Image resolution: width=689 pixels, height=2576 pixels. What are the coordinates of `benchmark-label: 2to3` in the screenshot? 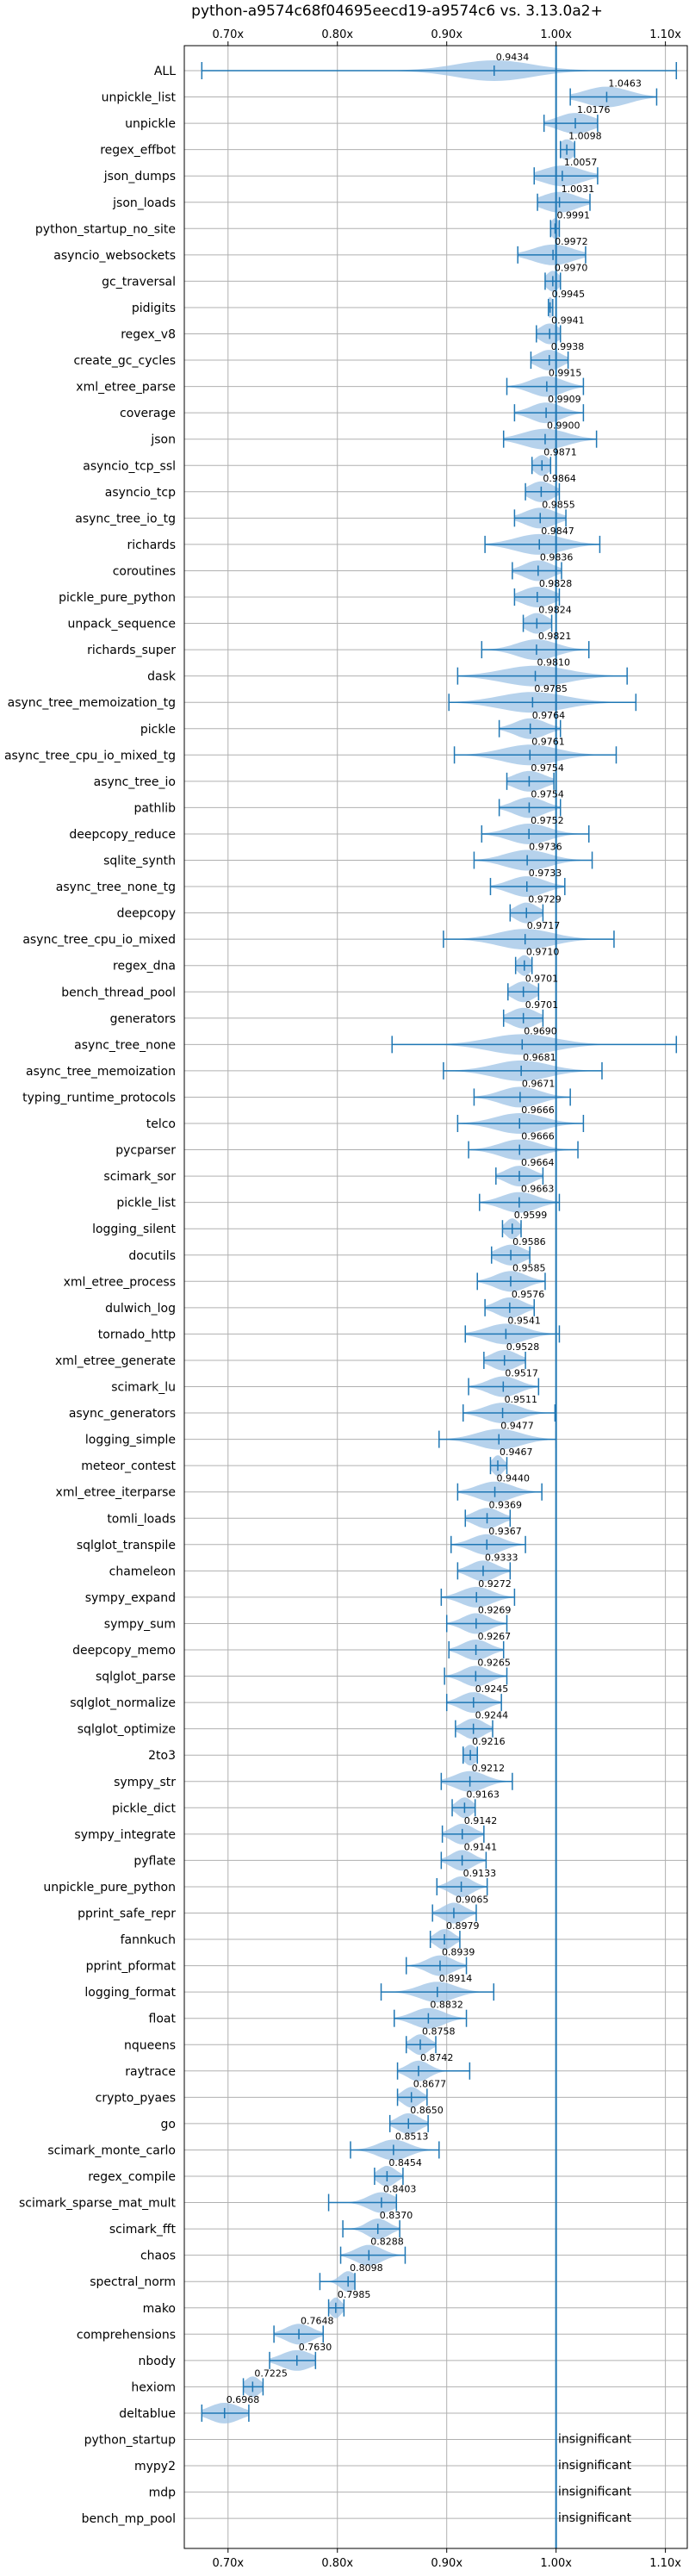 It's located at (162, 1756).